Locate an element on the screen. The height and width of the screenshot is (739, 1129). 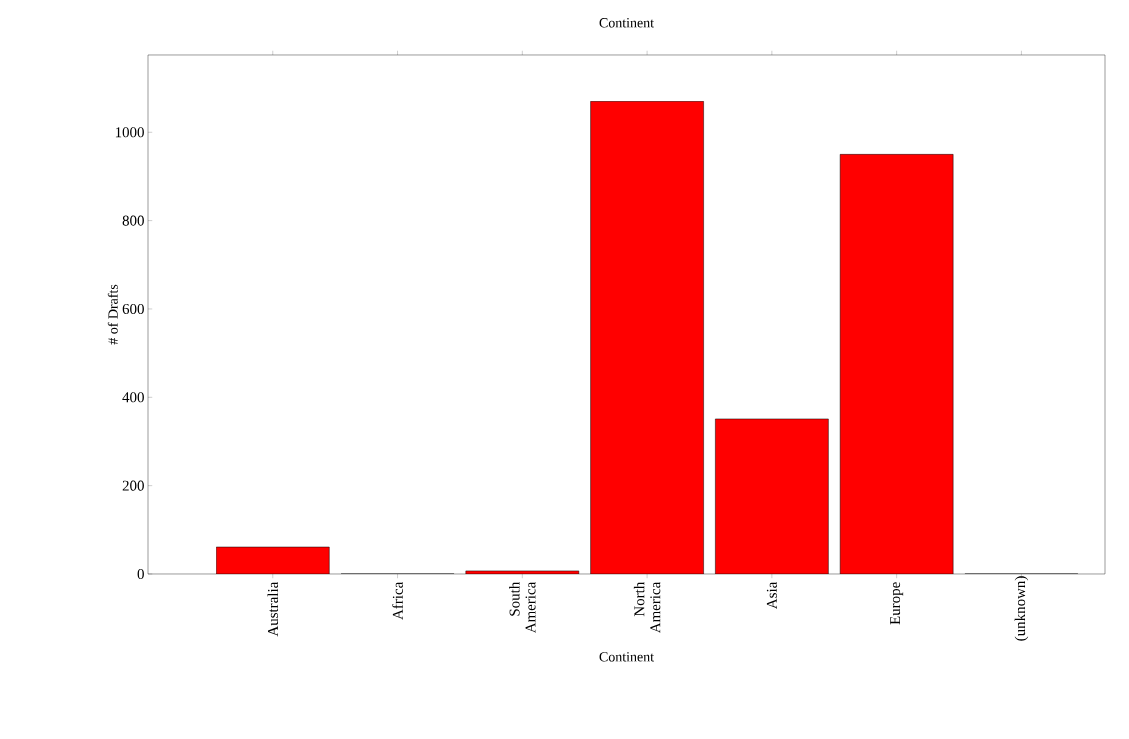
x-tick-label: South America is located at coordinates (522, 607).